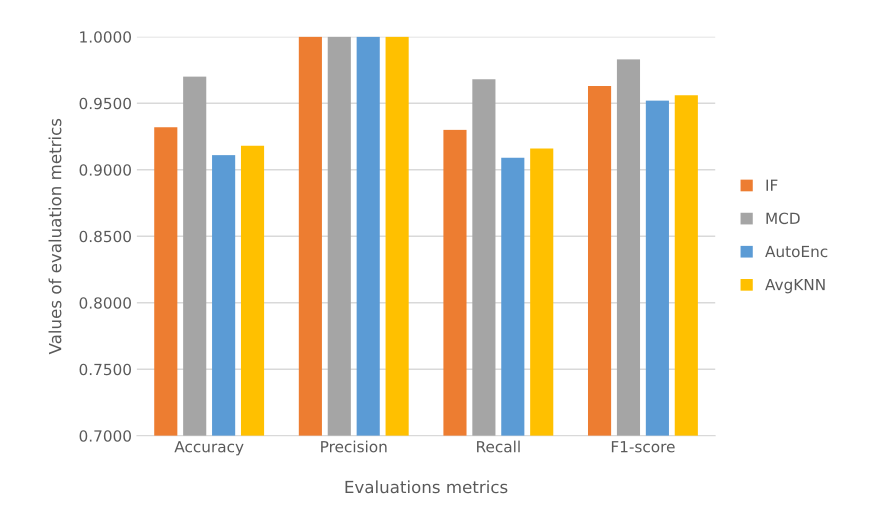 The height and width of the screenshot is (525, 883). What do you see at coordinates (105, 104) in the screenshot?
I see `y-tick-label: 0.9500` at bounding box center [105, 104].